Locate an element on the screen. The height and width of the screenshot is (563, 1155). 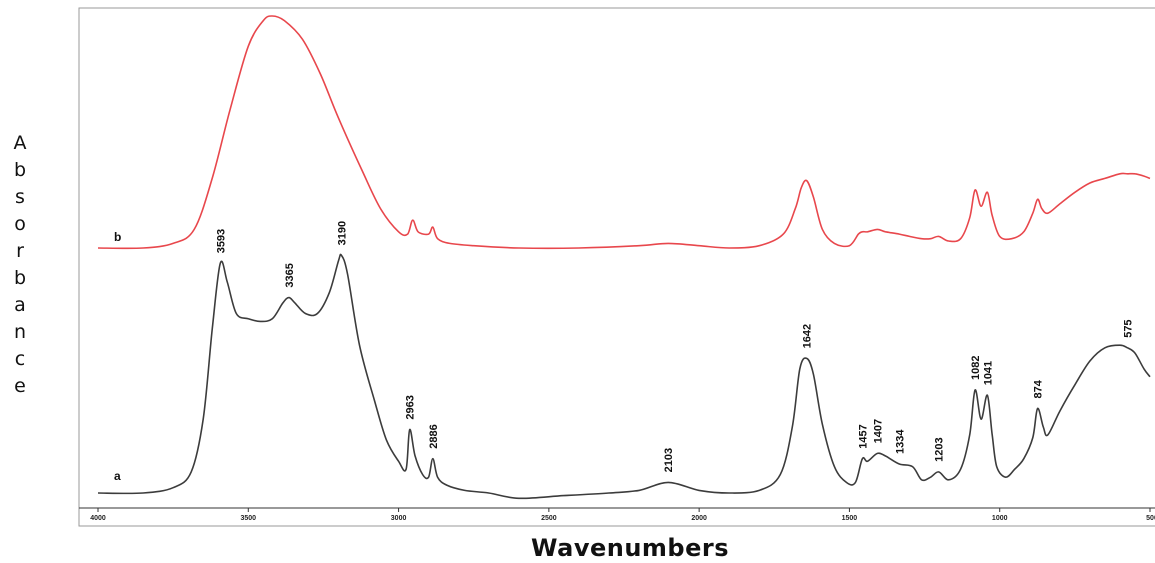
peak-label: 1082 is located at coordinates (976, 368).